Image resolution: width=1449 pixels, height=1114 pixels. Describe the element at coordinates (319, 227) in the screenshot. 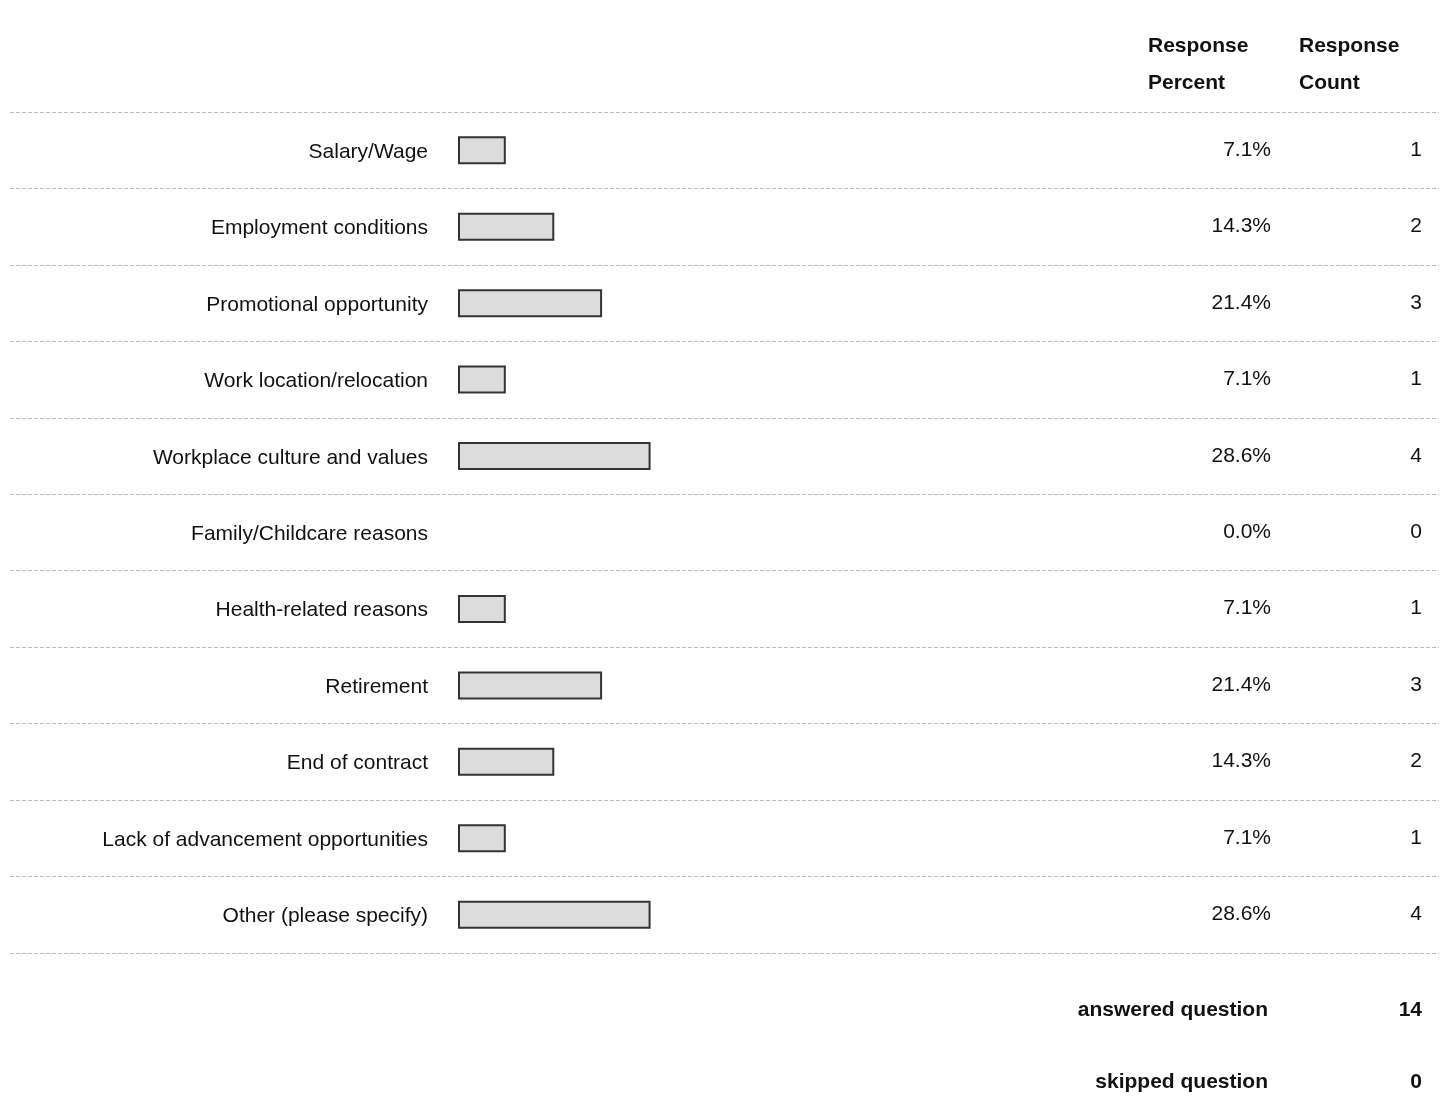

I see `y-tick-label: Employment conditions` at that location.